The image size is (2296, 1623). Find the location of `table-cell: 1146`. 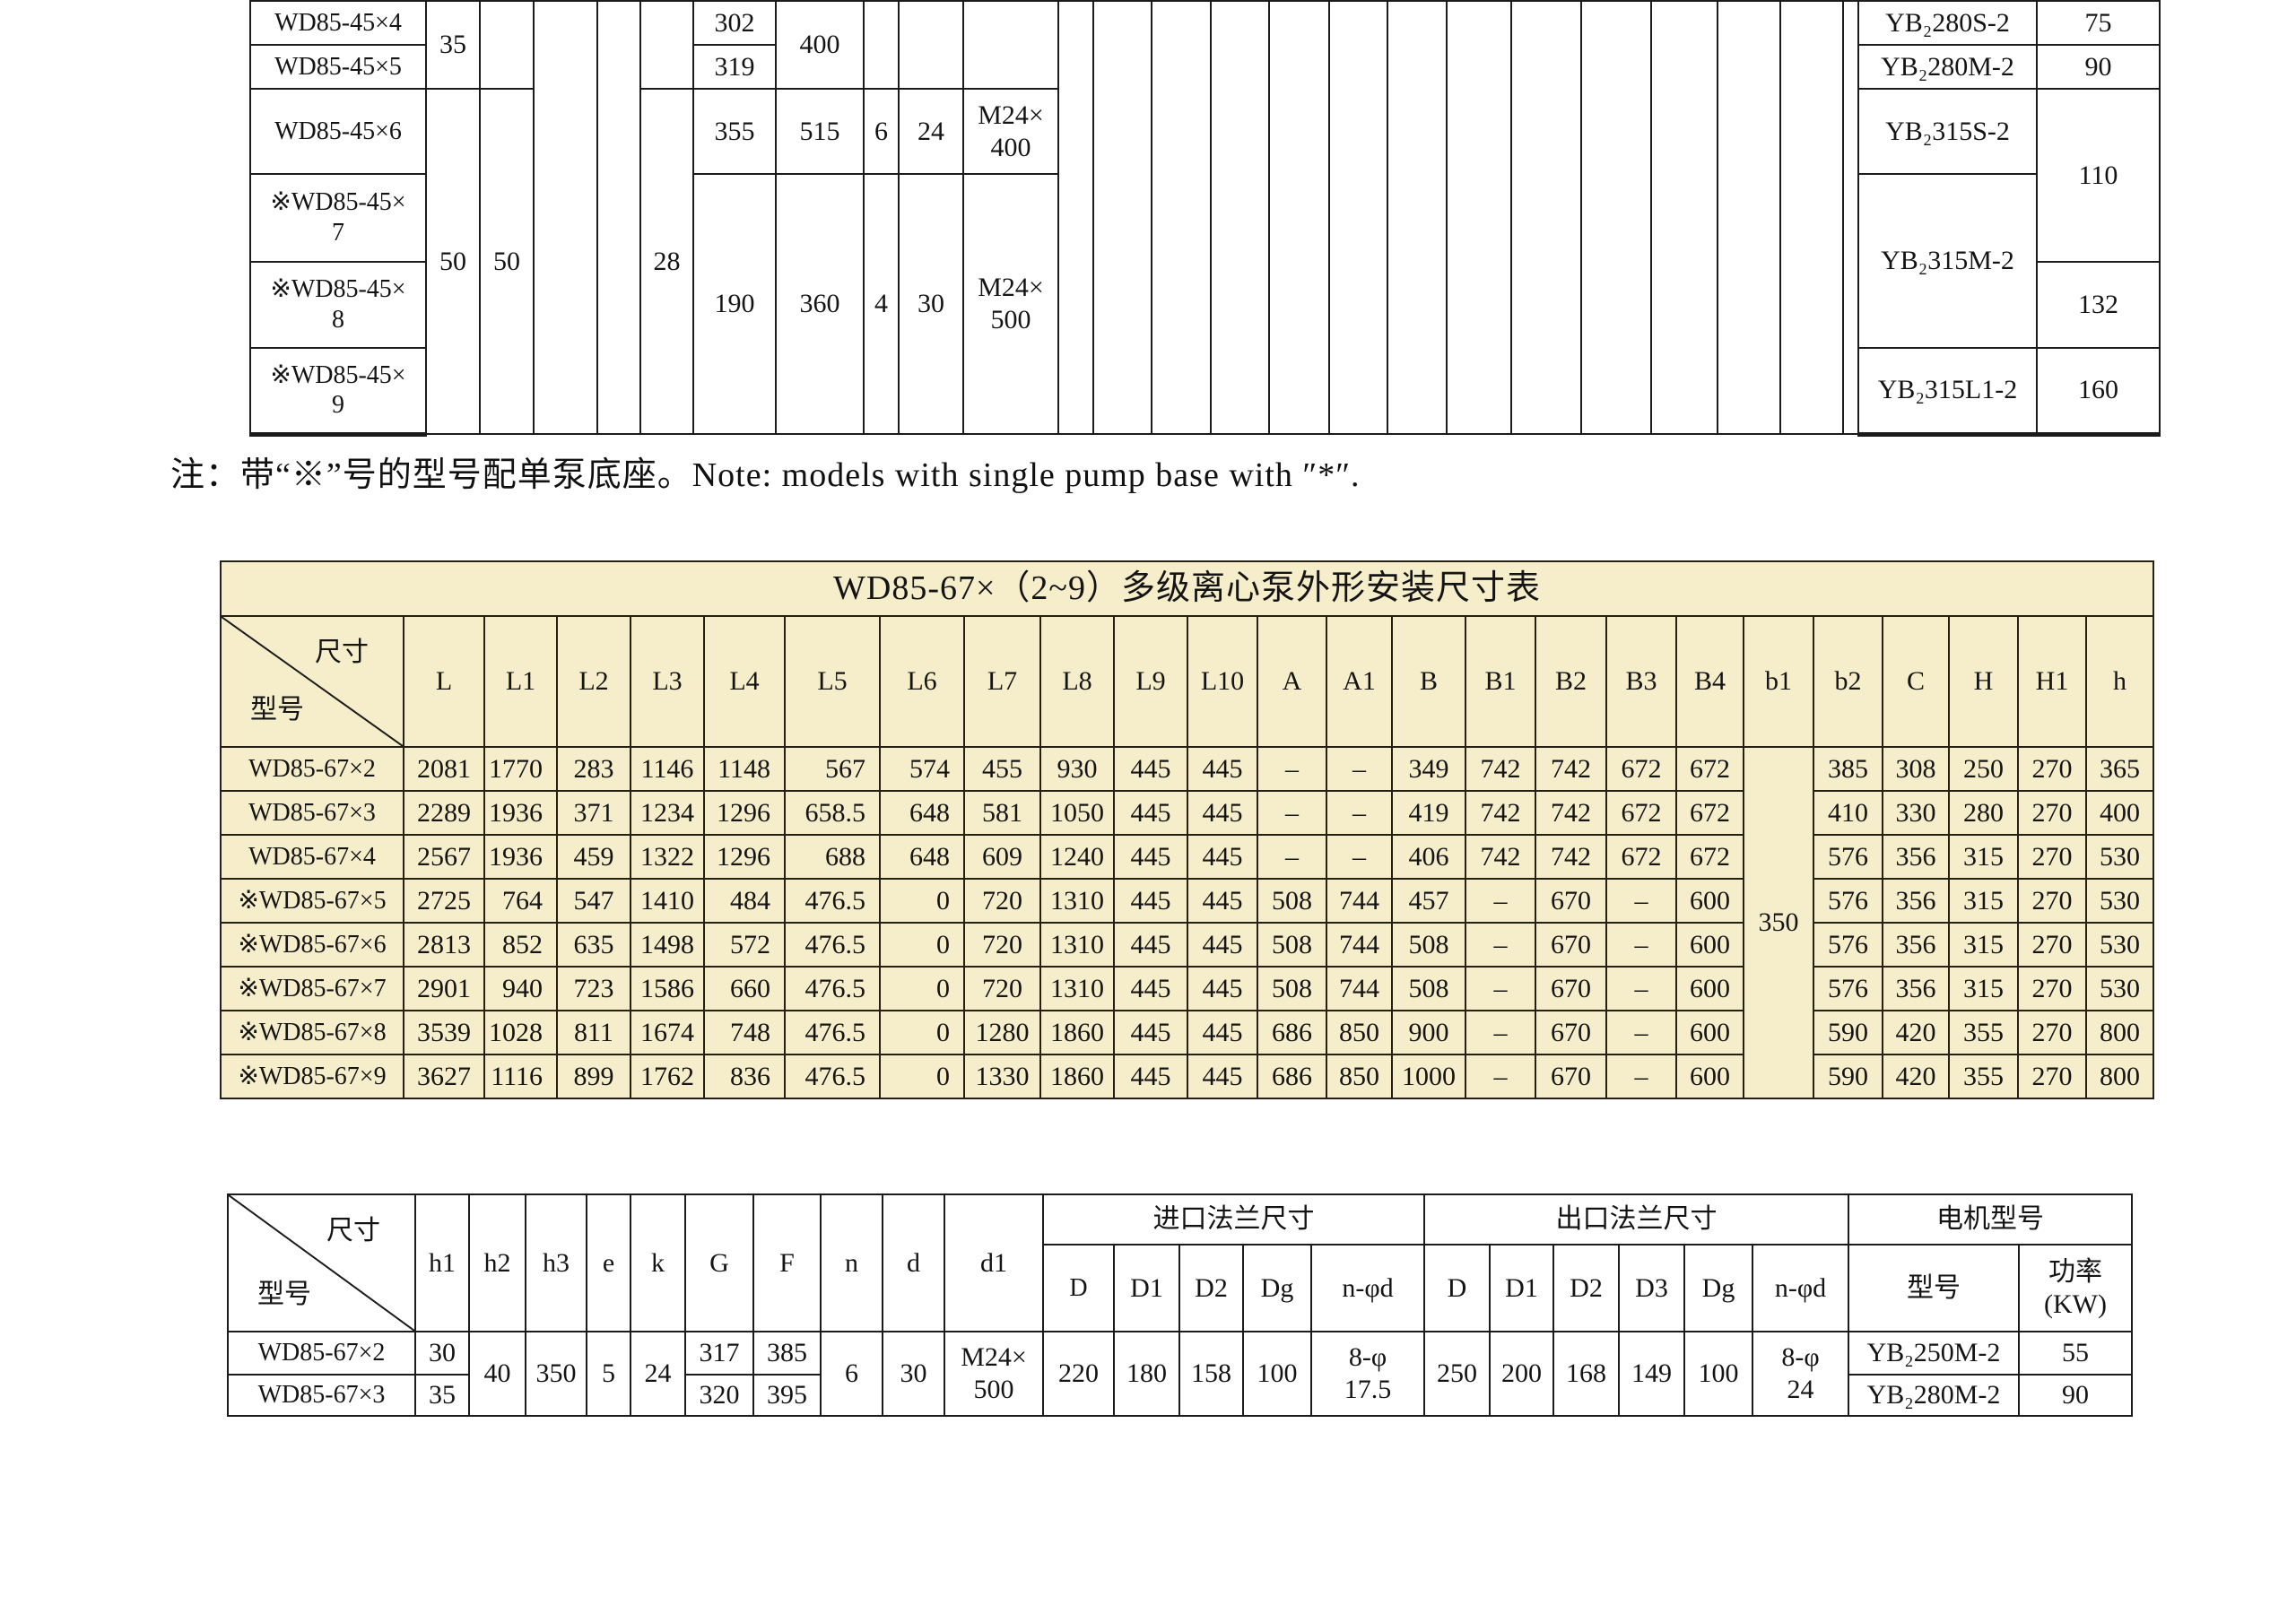

table-cell: 1146 is located at coordinates (667, 769).